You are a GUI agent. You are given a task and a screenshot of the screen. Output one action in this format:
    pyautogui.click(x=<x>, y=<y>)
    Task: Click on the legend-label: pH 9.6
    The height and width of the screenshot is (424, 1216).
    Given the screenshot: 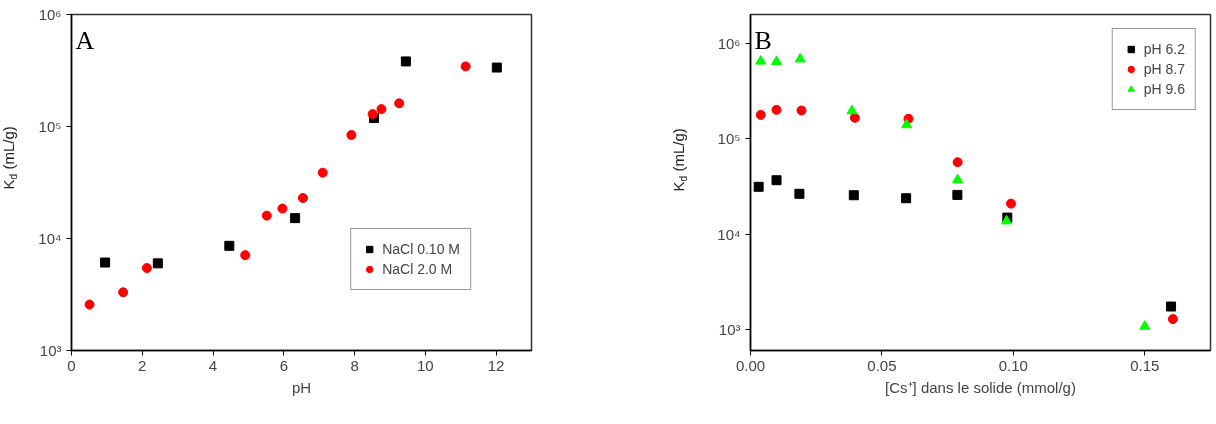 What is the action you would take?
    pyautogui.click(x=1164, y=89)
    